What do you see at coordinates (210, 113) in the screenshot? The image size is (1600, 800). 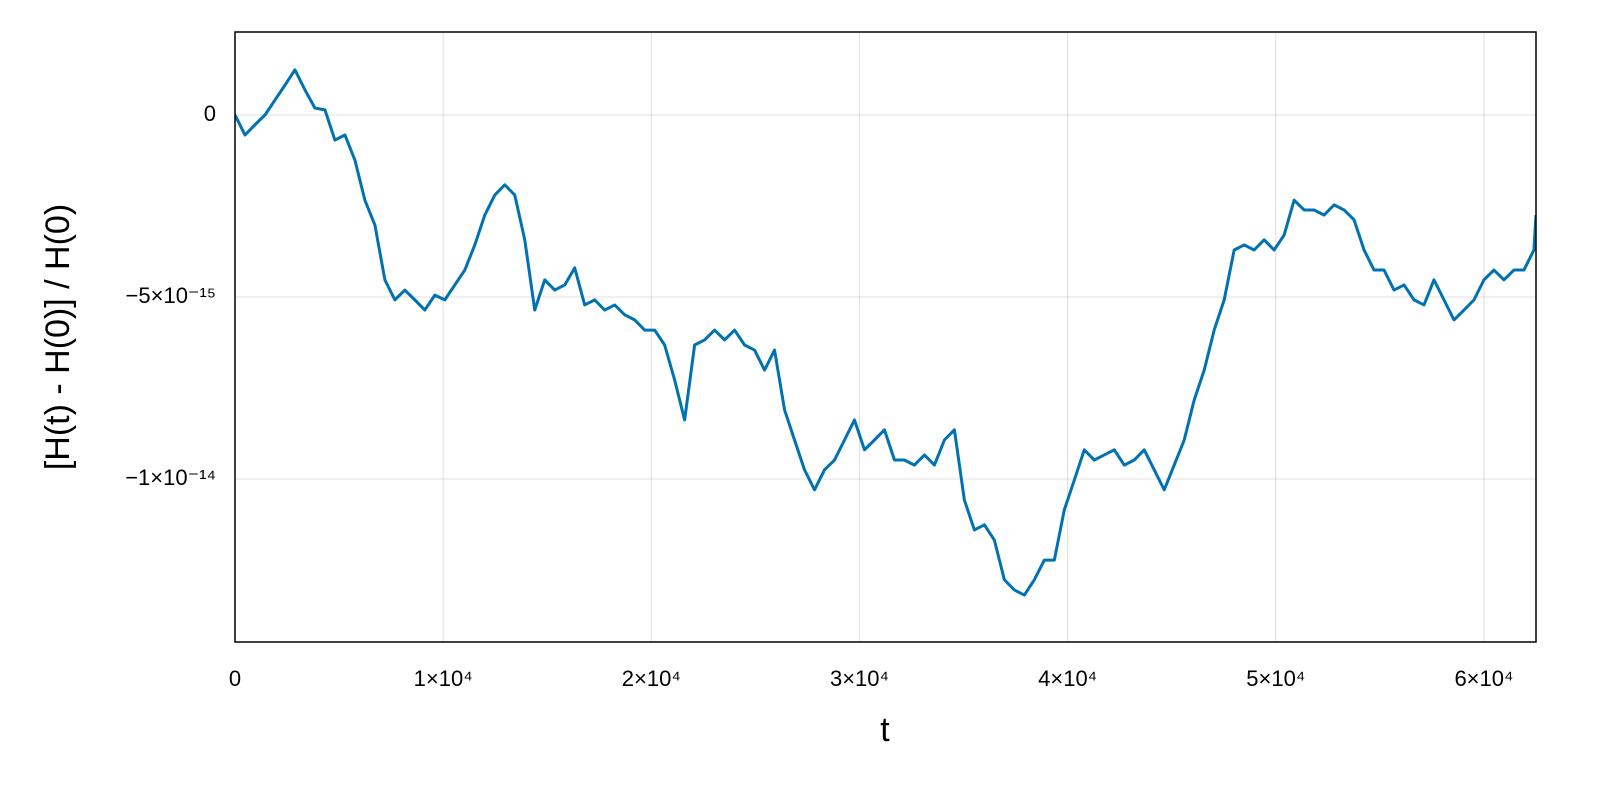 I see `y-tick-label: 0` at bounding box center [210, 113].